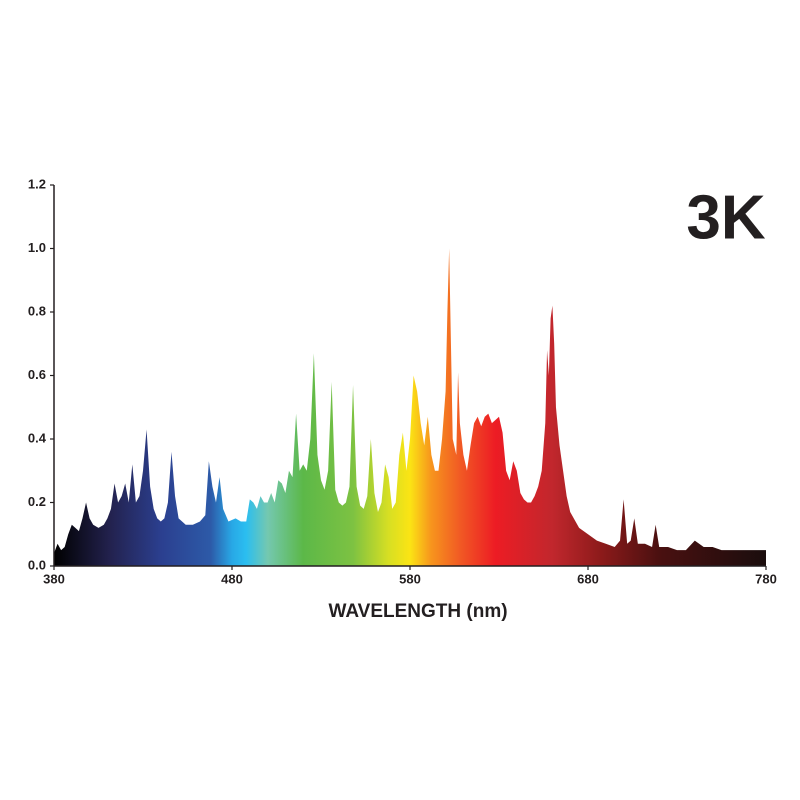 The width and height of the screenshot is (800, 800). Describe the element at coordinates (37, 564) in the screenshot. I see `y-tick-label: 0.0` at that location.